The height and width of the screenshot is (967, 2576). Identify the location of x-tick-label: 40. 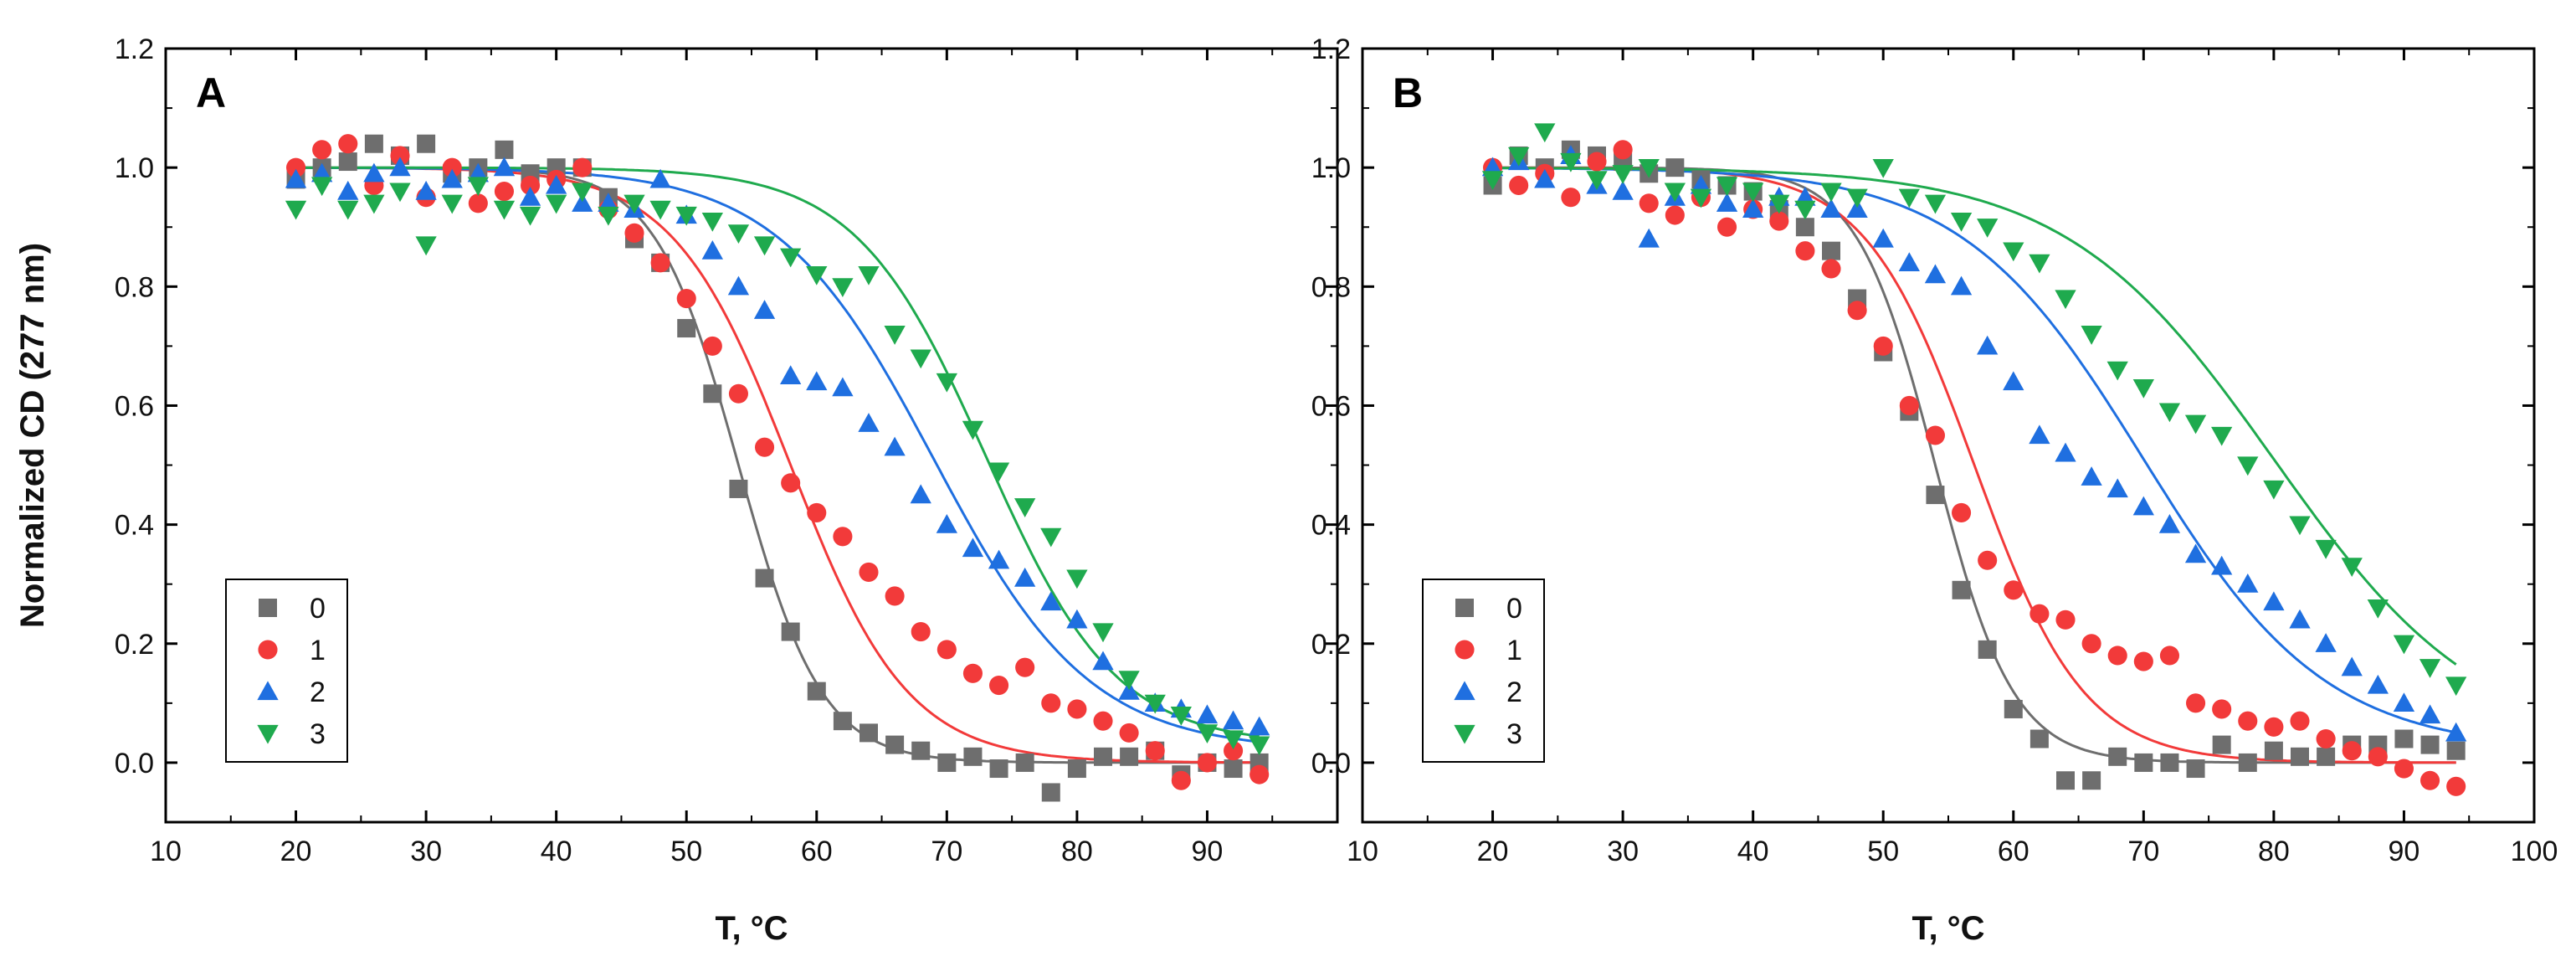
(1753, 851).